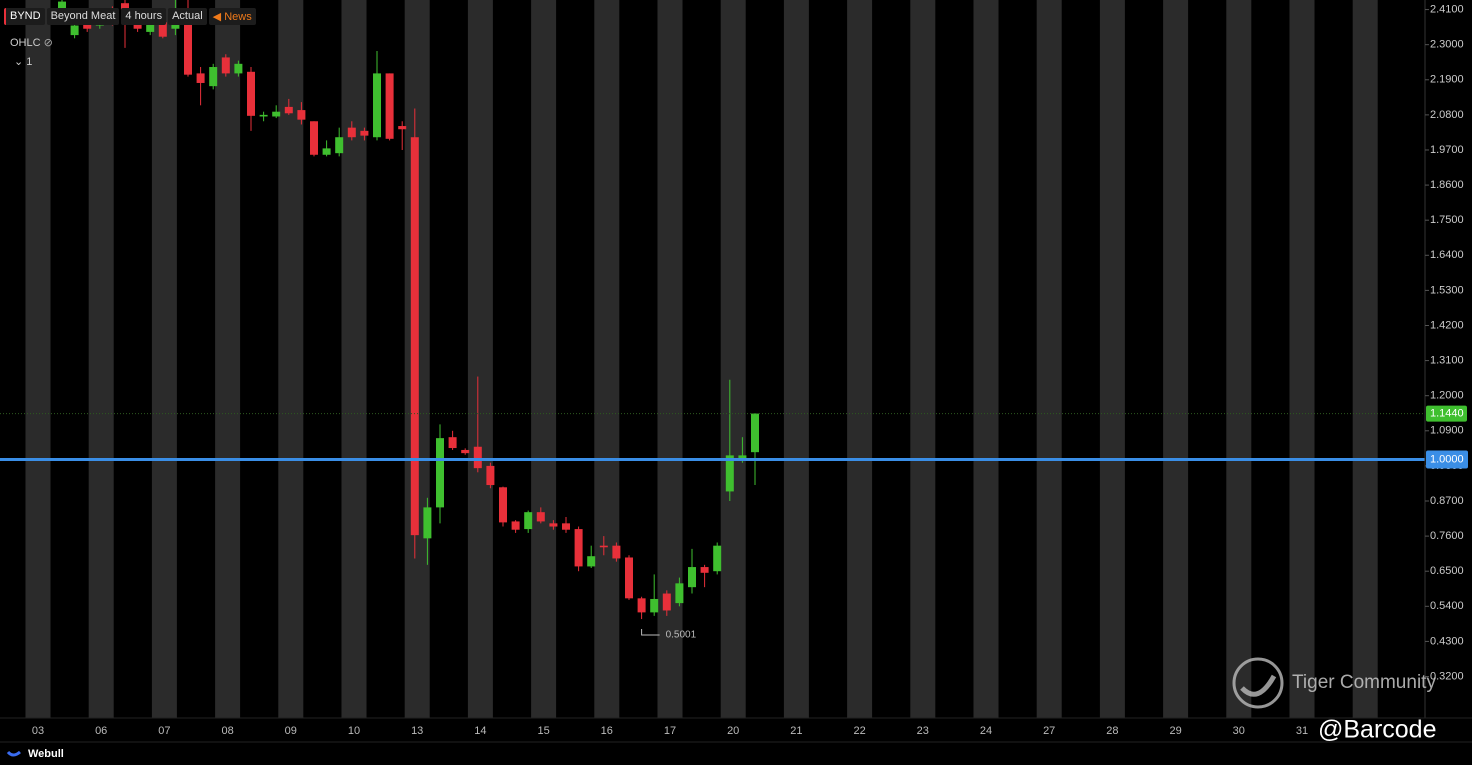 This screenshot has width=1472, height=765. I want to click on brand-logo, so click(13, 753).